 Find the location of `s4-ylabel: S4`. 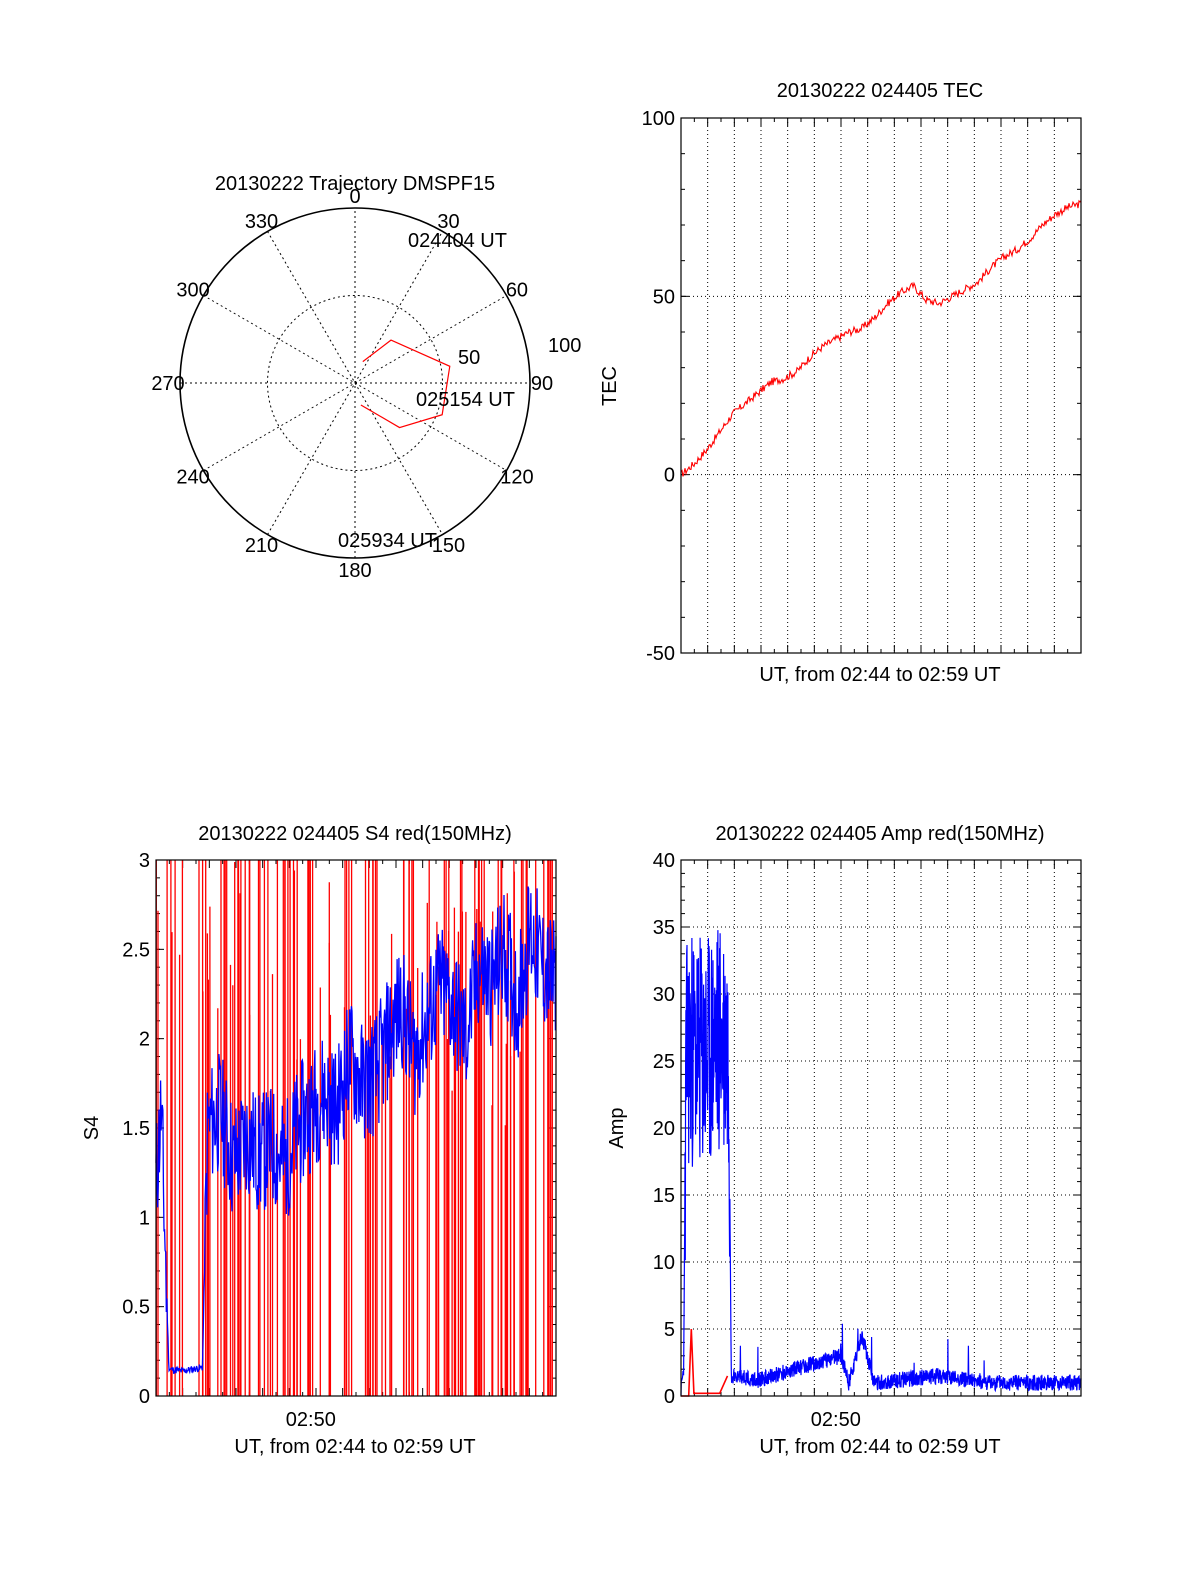

s4-ylabel: S4 is located at coordinates (92, 1128).